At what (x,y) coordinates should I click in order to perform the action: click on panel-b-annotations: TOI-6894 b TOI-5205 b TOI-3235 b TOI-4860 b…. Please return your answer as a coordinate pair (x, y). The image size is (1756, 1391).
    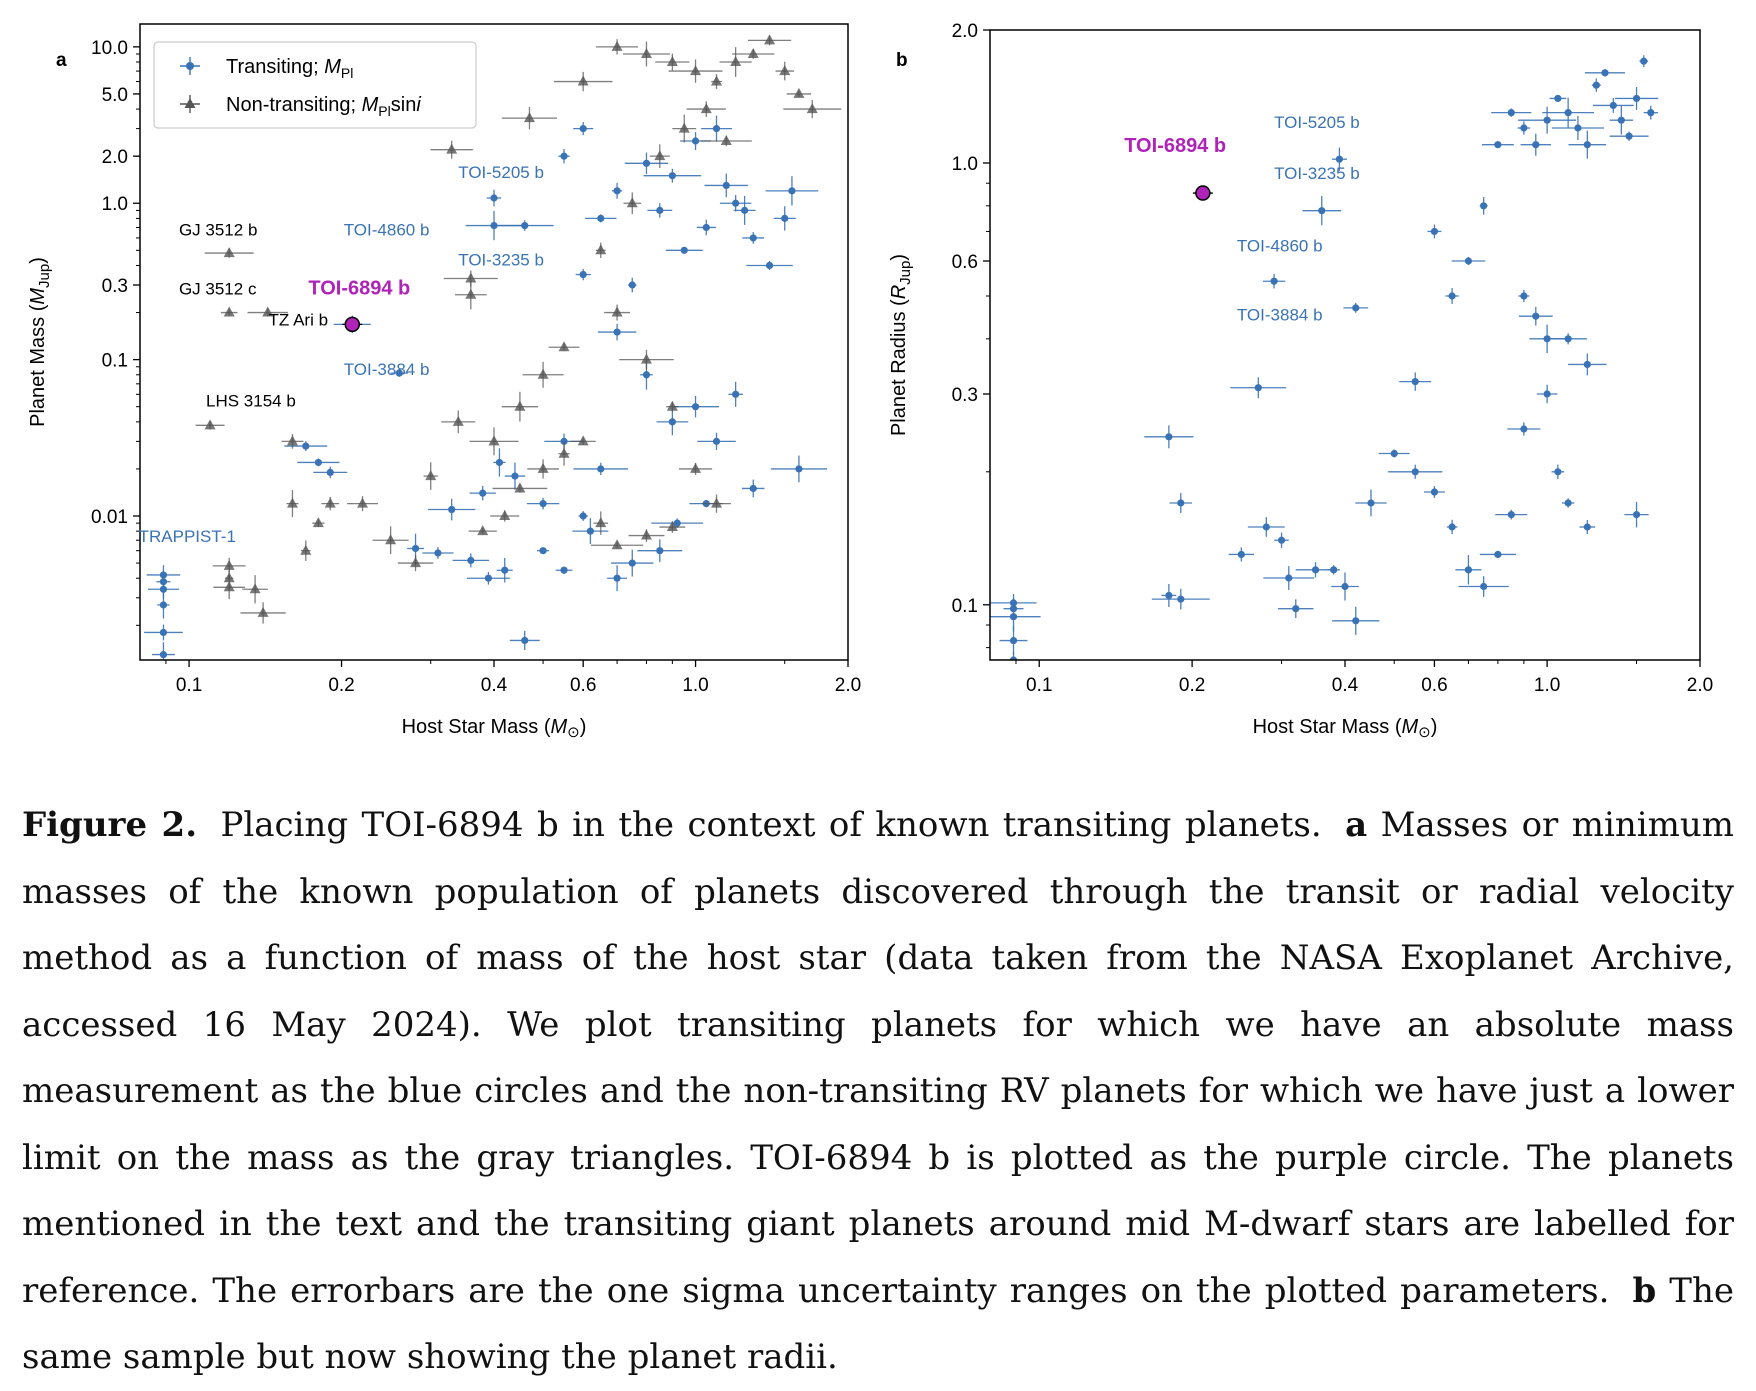
    Looking at the image, I should click on (1242, 219).